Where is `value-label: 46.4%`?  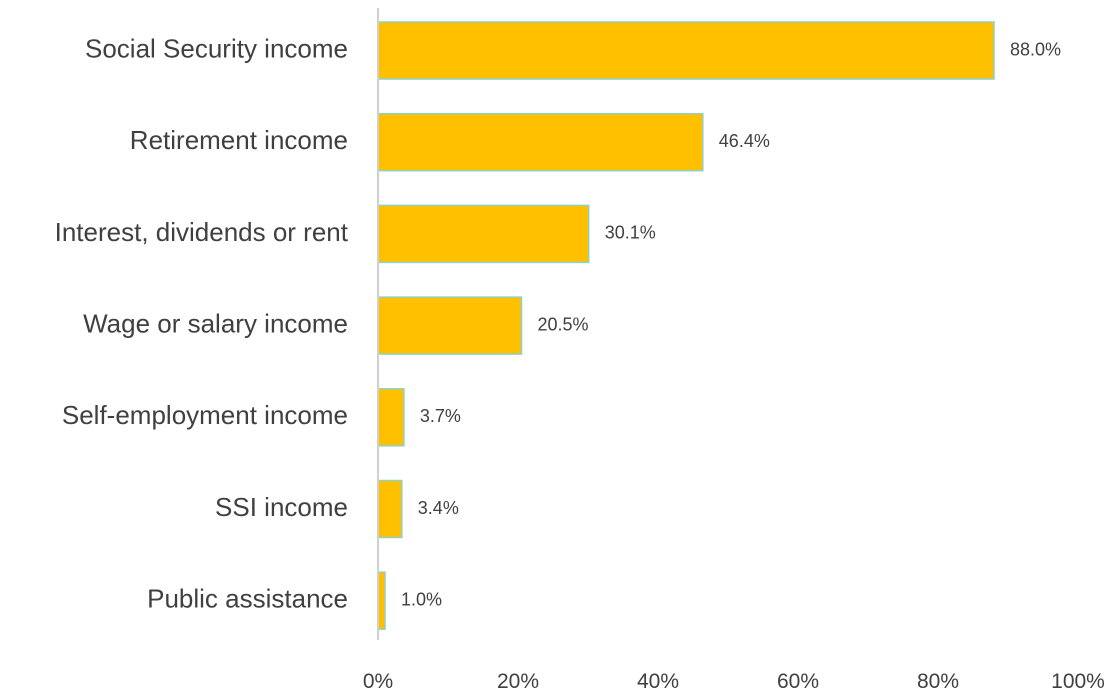
value-label: 46.4% is located at coordinates (744, 141).